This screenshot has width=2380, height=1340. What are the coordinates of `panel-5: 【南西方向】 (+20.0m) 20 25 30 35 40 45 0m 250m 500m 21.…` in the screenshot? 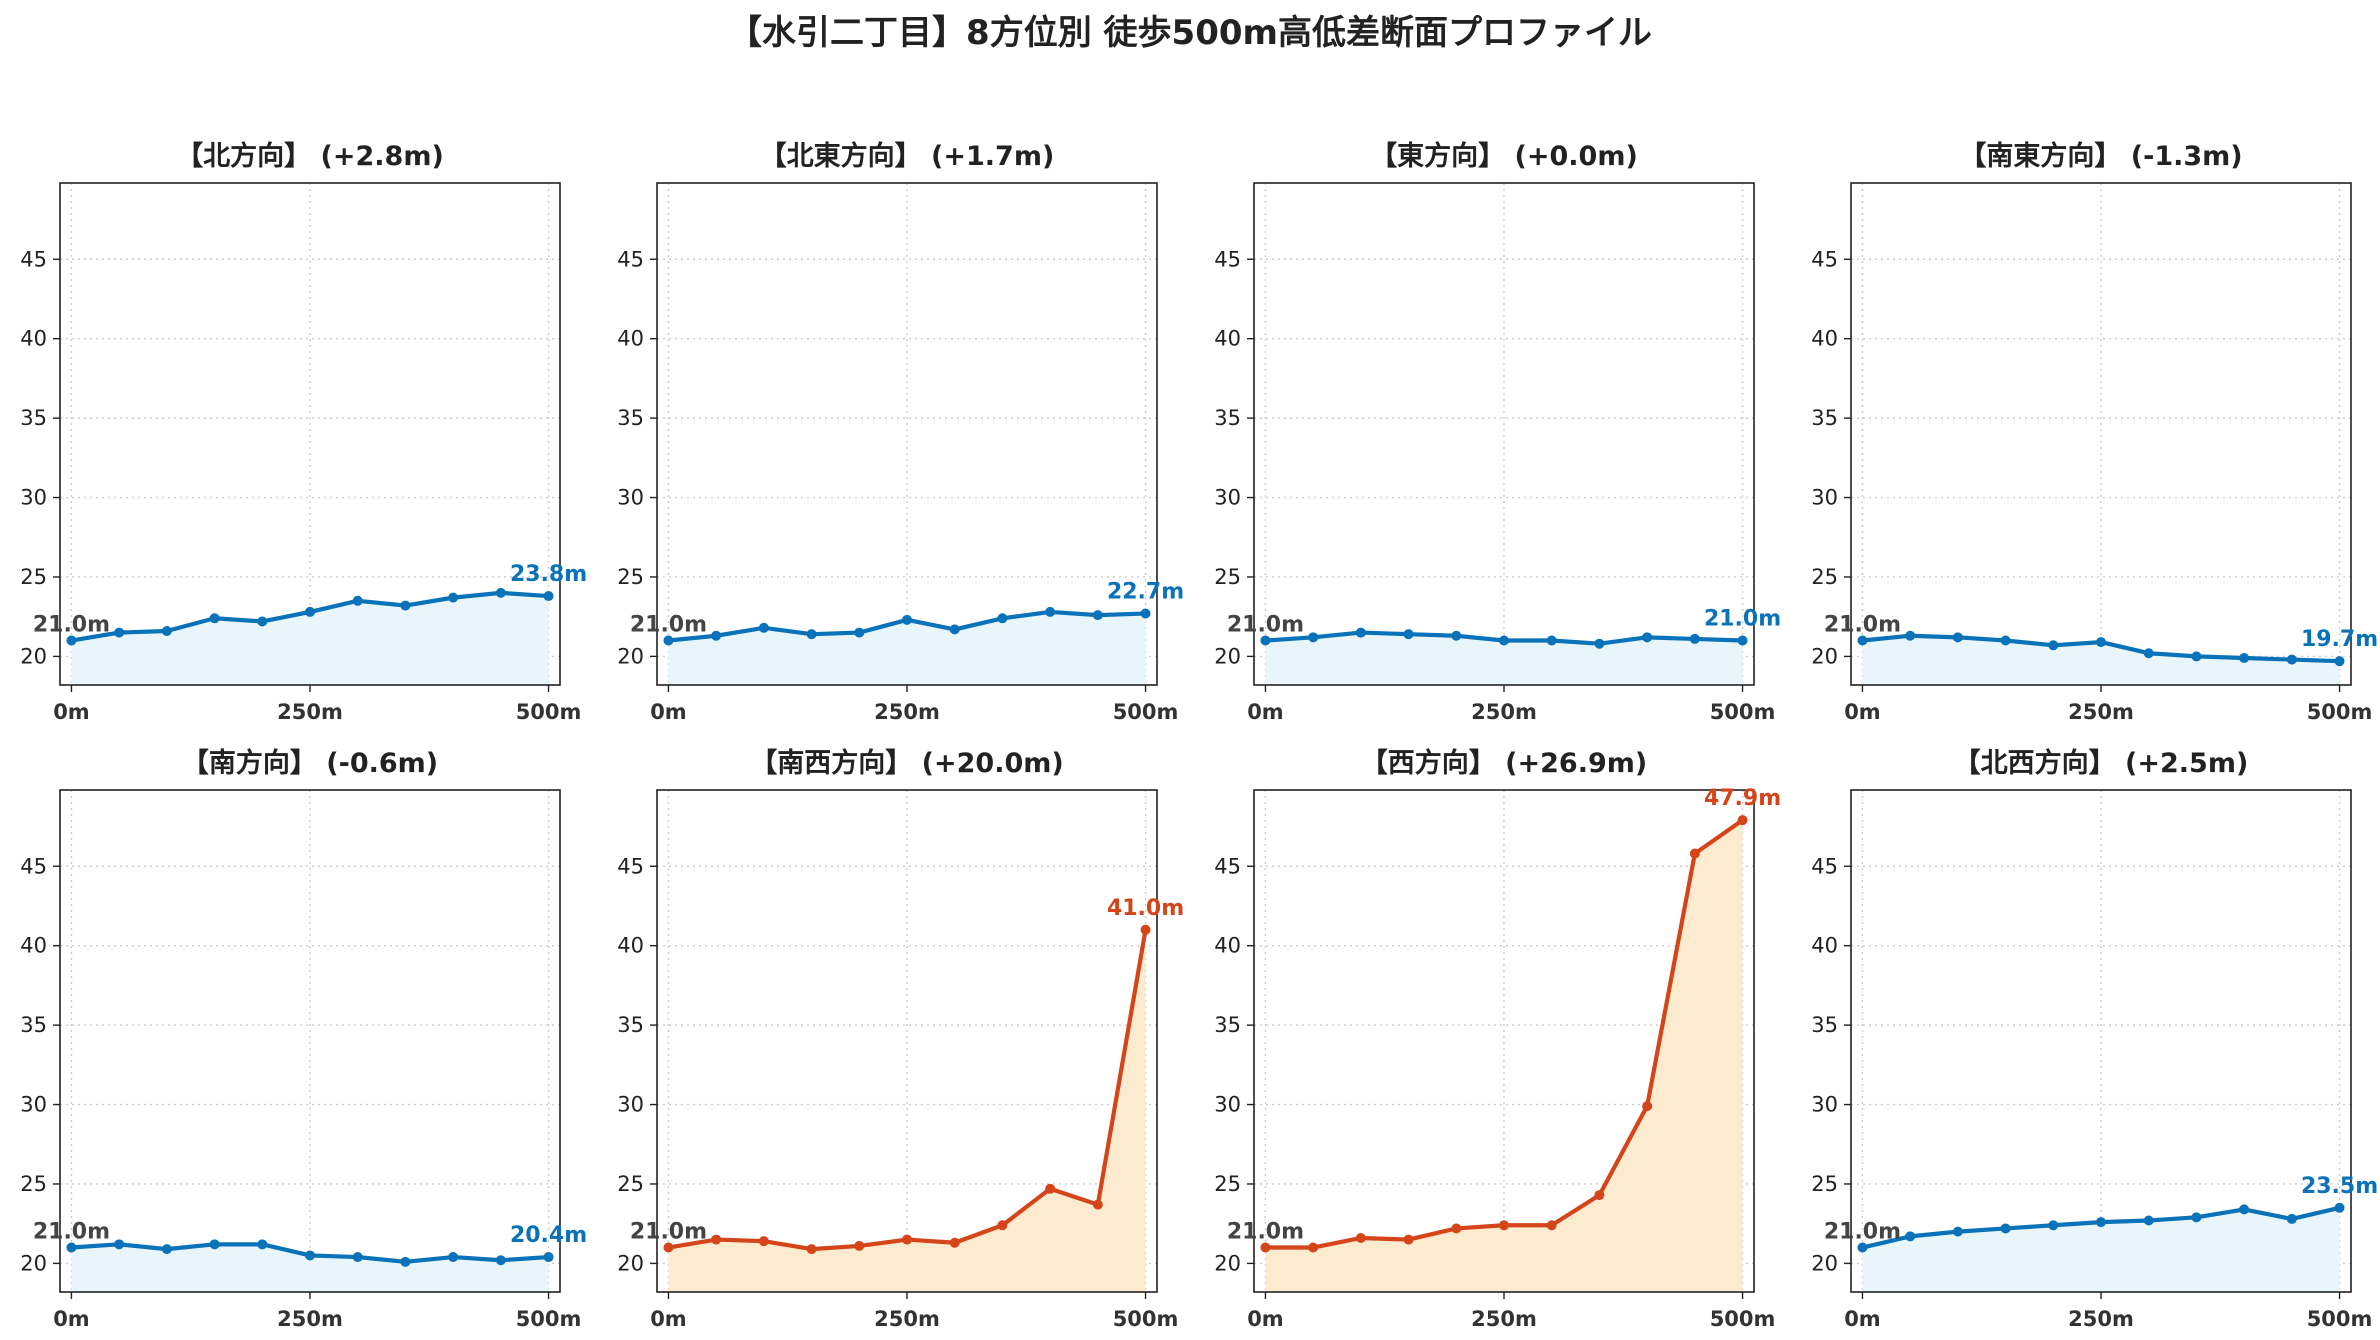 It's located at (900, 1039).